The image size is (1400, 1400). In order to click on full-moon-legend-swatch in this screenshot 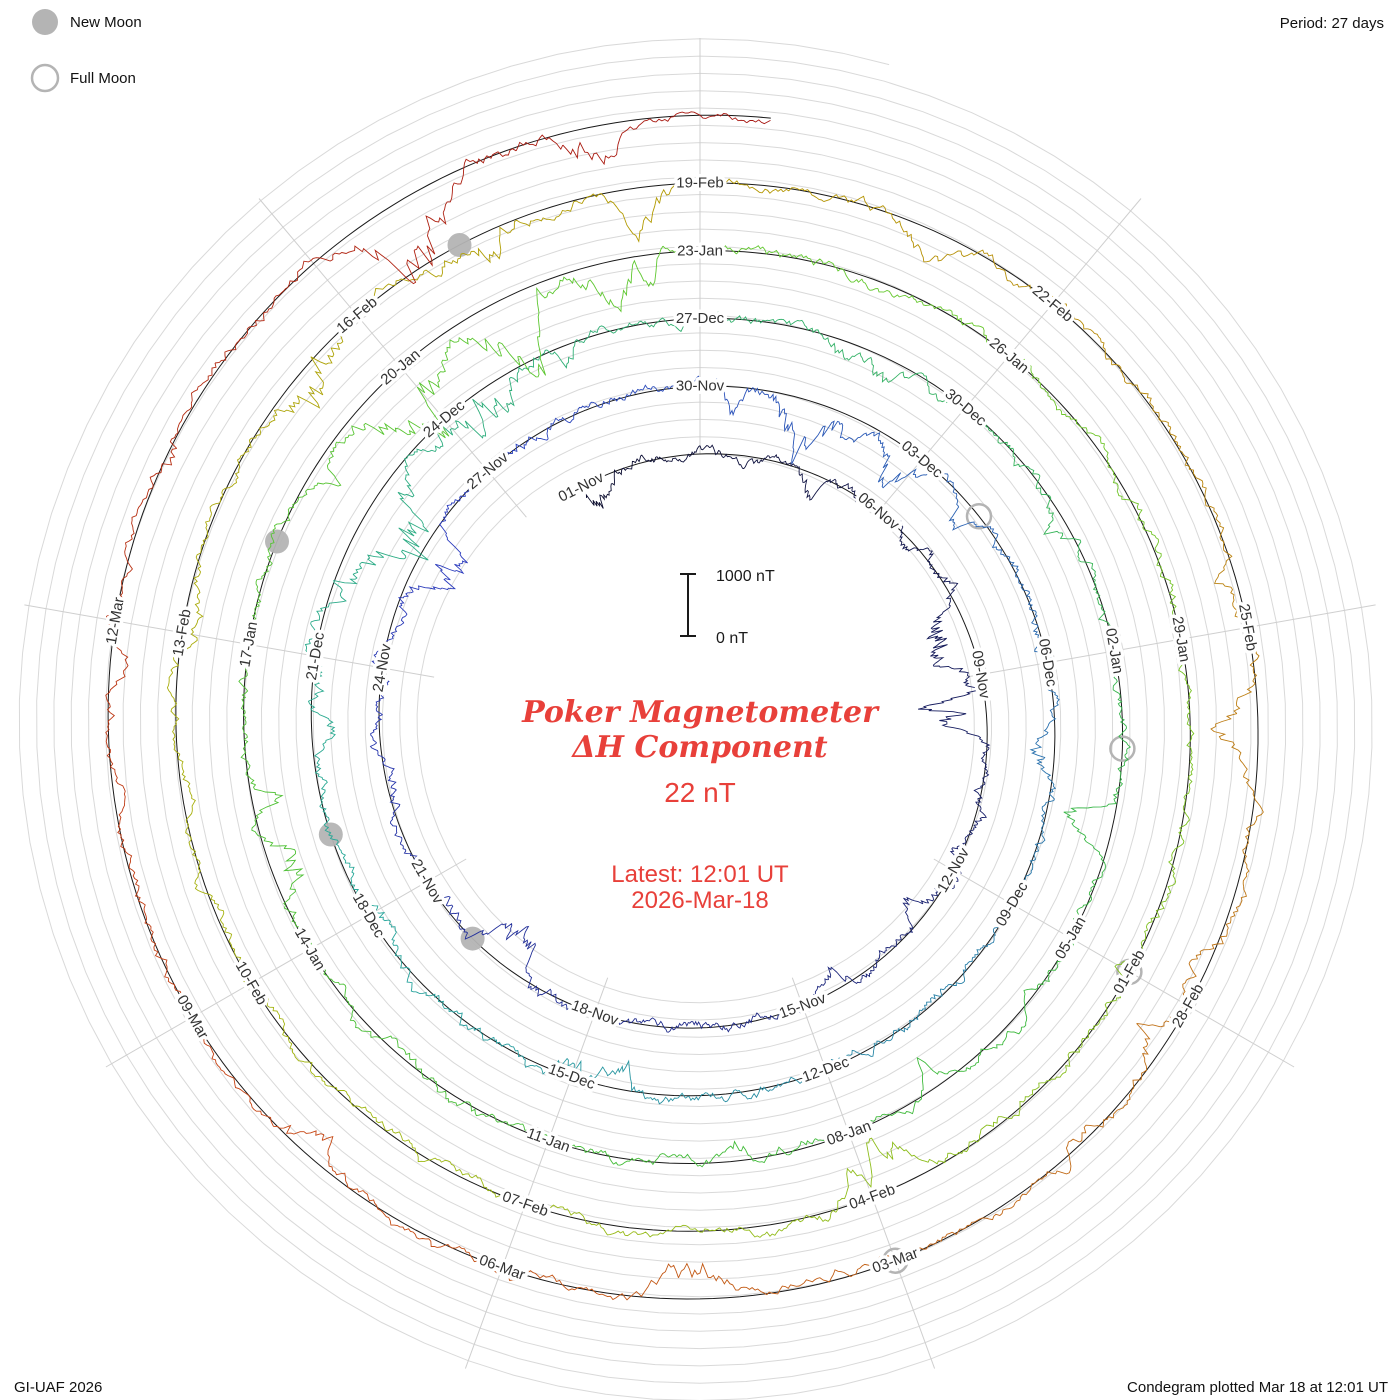, I will do `click(45, 78)`.